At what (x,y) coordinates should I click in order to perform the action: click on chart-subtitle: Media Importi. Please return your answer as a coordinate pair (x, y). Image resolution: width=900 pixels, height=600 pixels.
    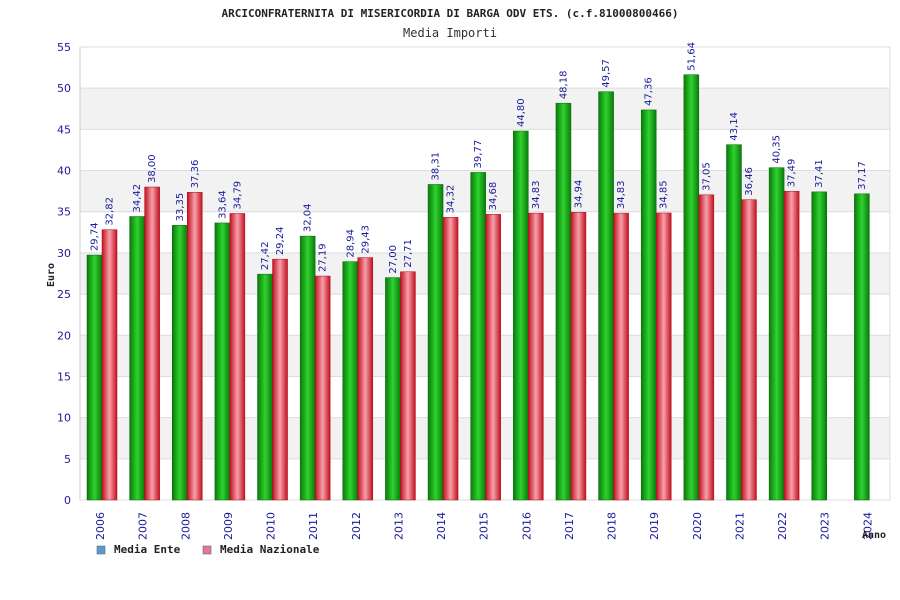
    Looking at the image, I should click on (450, 33).